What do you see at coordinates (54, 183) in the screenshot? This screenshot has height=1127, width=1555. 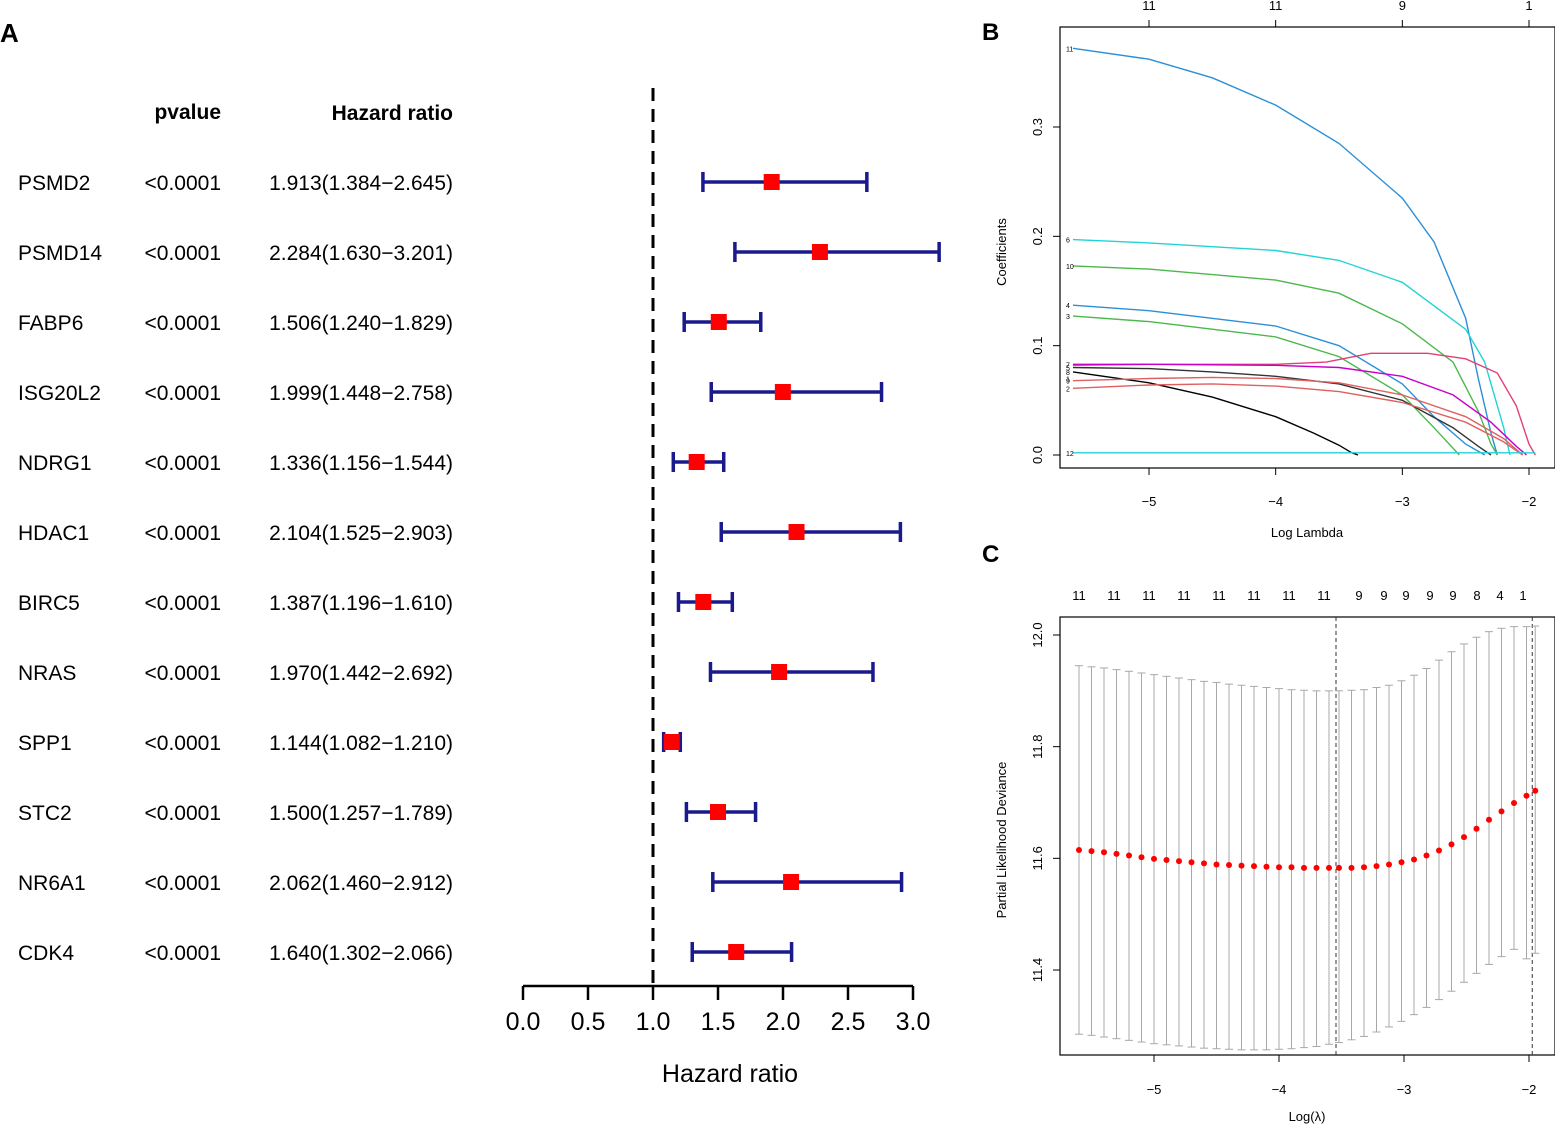 I see `gene-label: PSMD2` at bounding box center [54, 183].